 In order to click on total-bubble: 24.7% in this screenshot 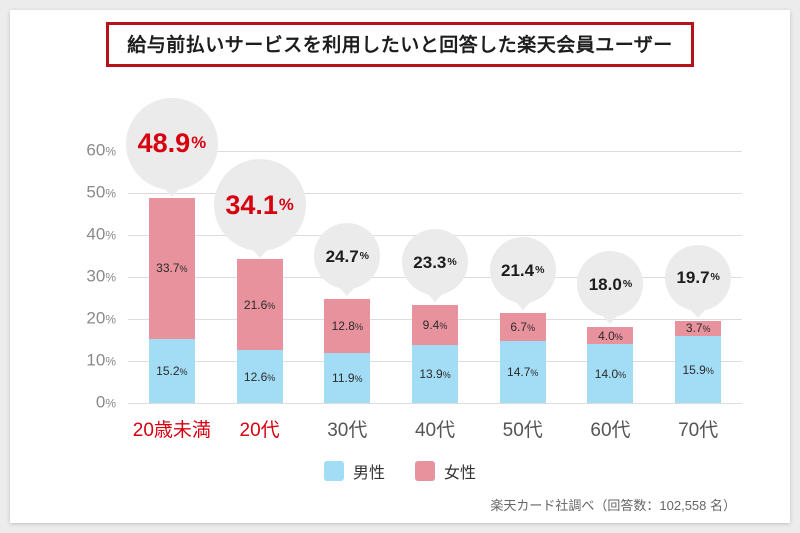, I will do `click(347, 256)`.